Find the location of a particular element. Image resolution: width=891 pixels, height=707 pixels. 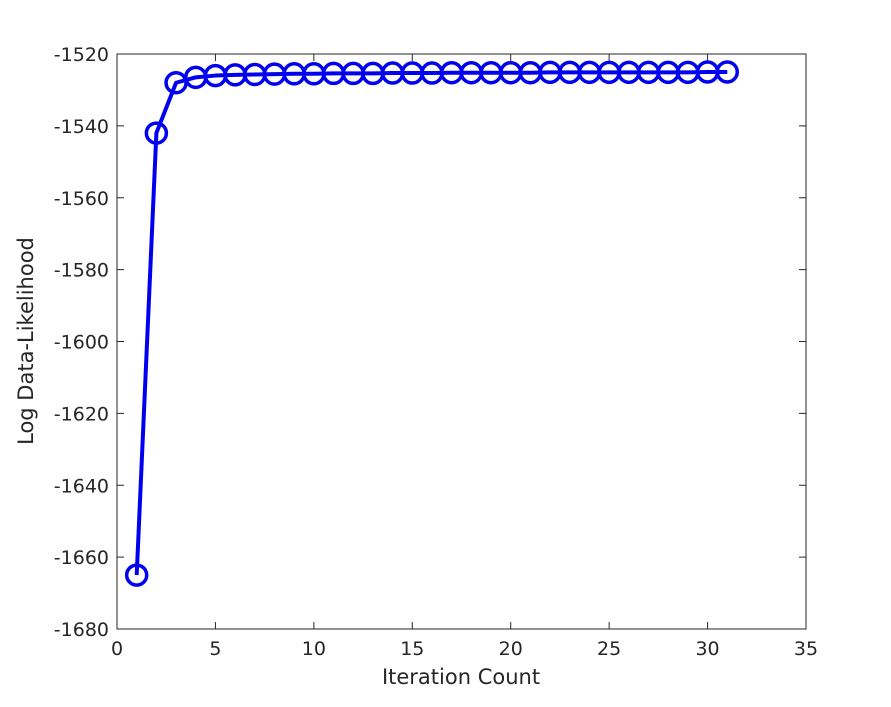

y-tick-label: -1520 is located at coordinates (81, 55).